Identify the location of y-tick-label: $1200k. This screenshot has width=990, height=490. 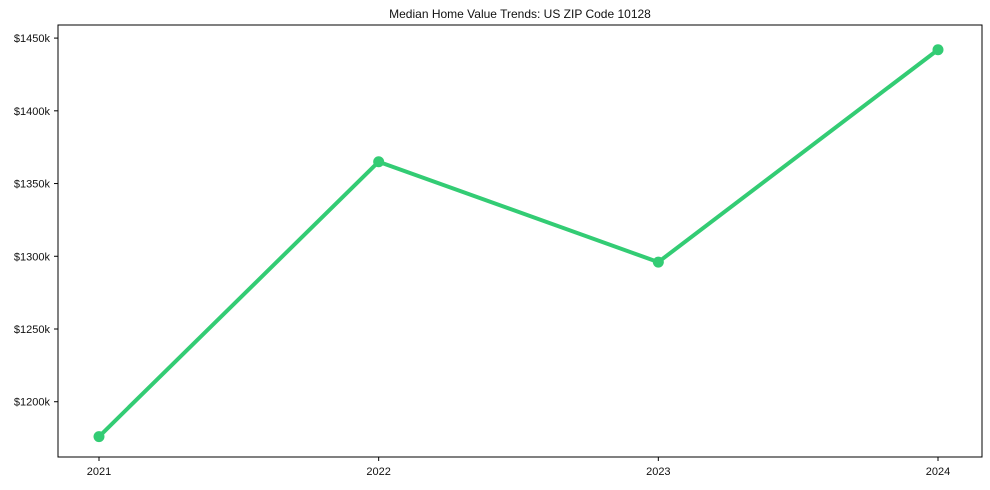
(32, 403).